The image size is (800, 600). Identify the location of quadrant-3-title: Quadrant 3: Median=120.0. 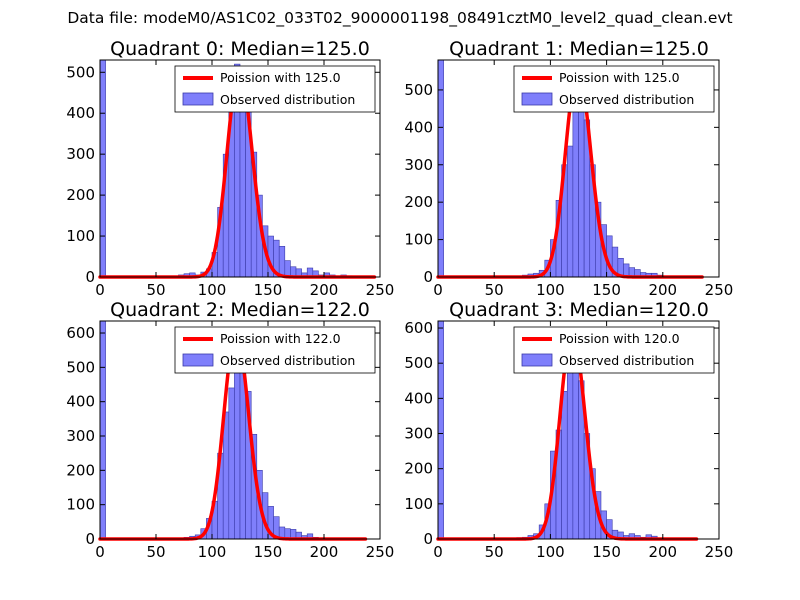
(579, 310).